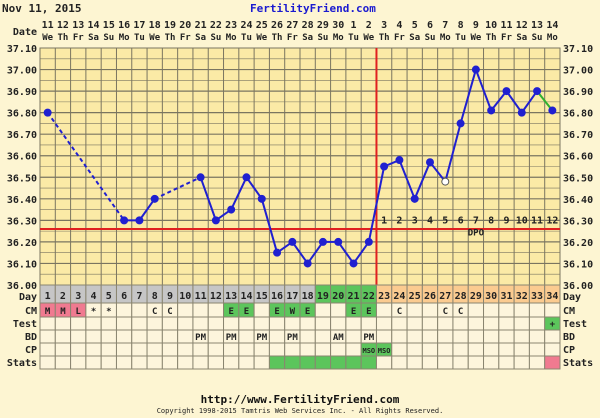 This screenshot has width=600, height=418. I want to click on cm-row-value: *, so click(93, 312).